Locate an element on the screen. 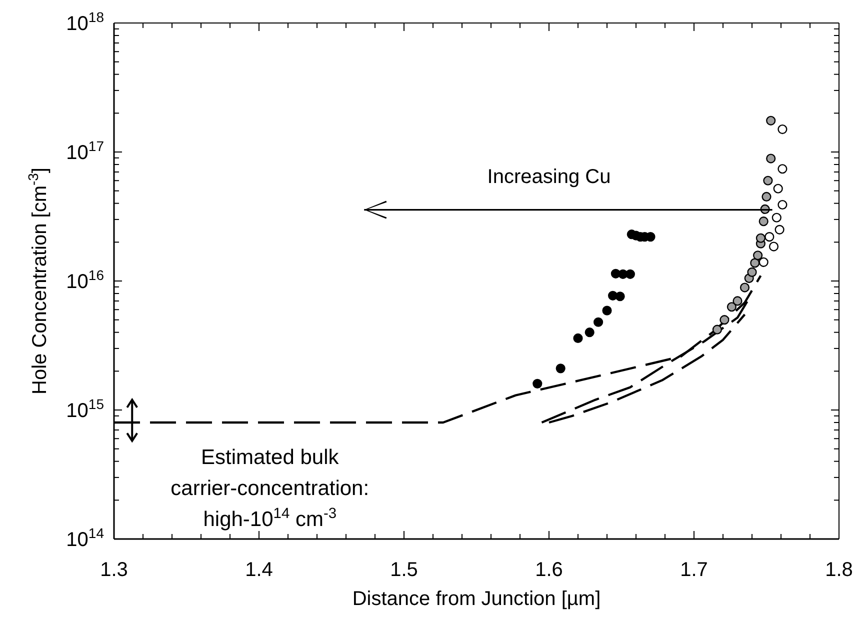 This screenshot has height=619, width=862. x-tick-label: 1.8 is located at coordinates (839, 570).